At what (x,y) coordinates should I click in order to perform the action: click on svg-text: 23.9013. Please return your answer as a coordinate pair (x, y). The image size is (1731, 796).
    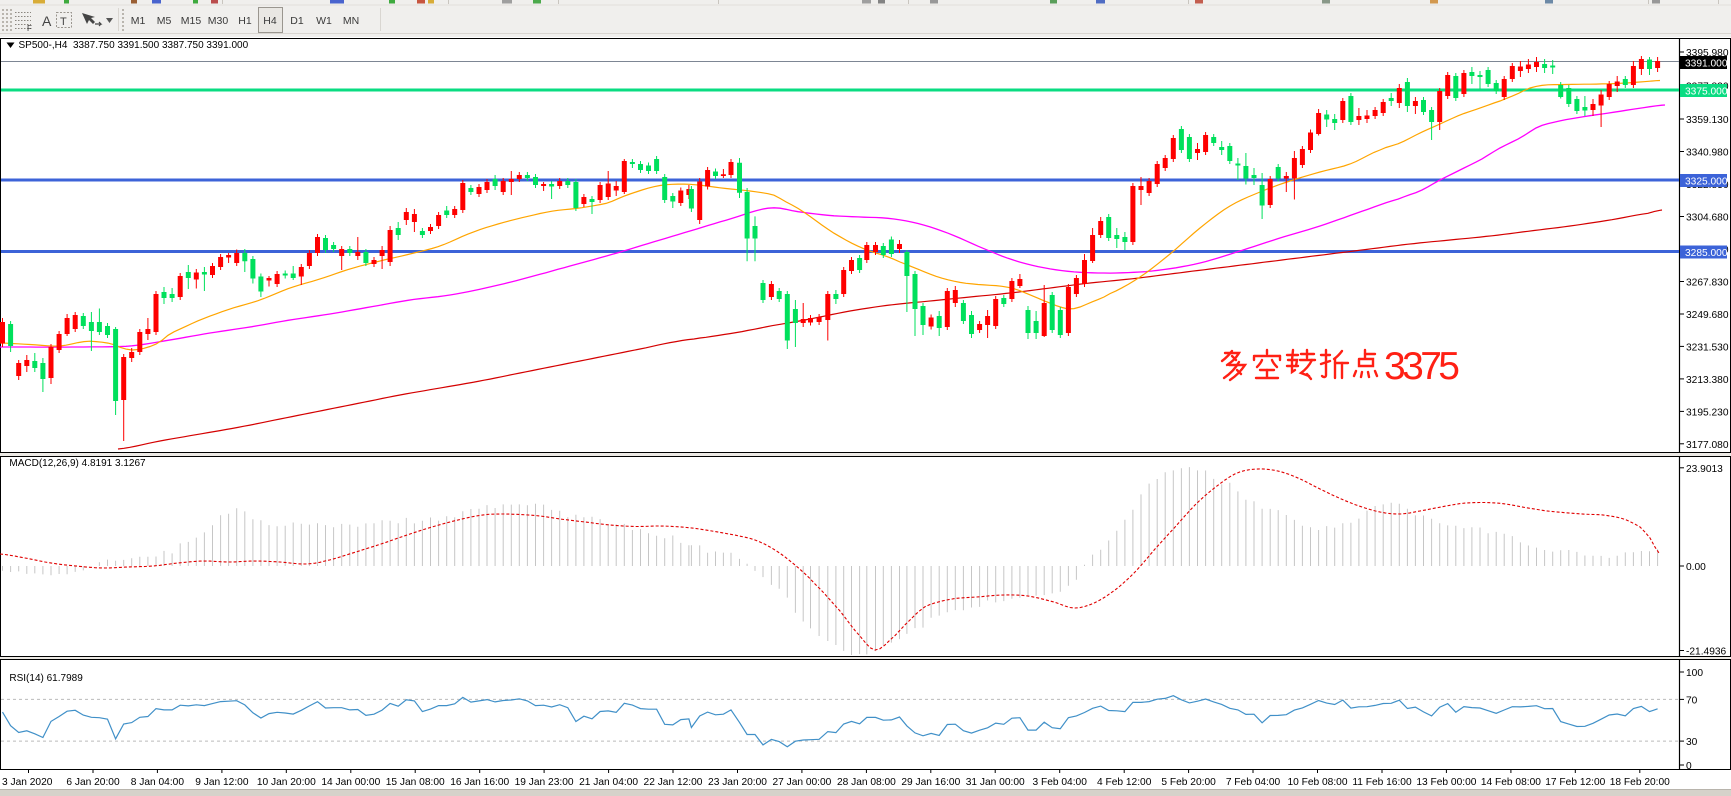
    Looking at the image, I should click on (1704, 469).